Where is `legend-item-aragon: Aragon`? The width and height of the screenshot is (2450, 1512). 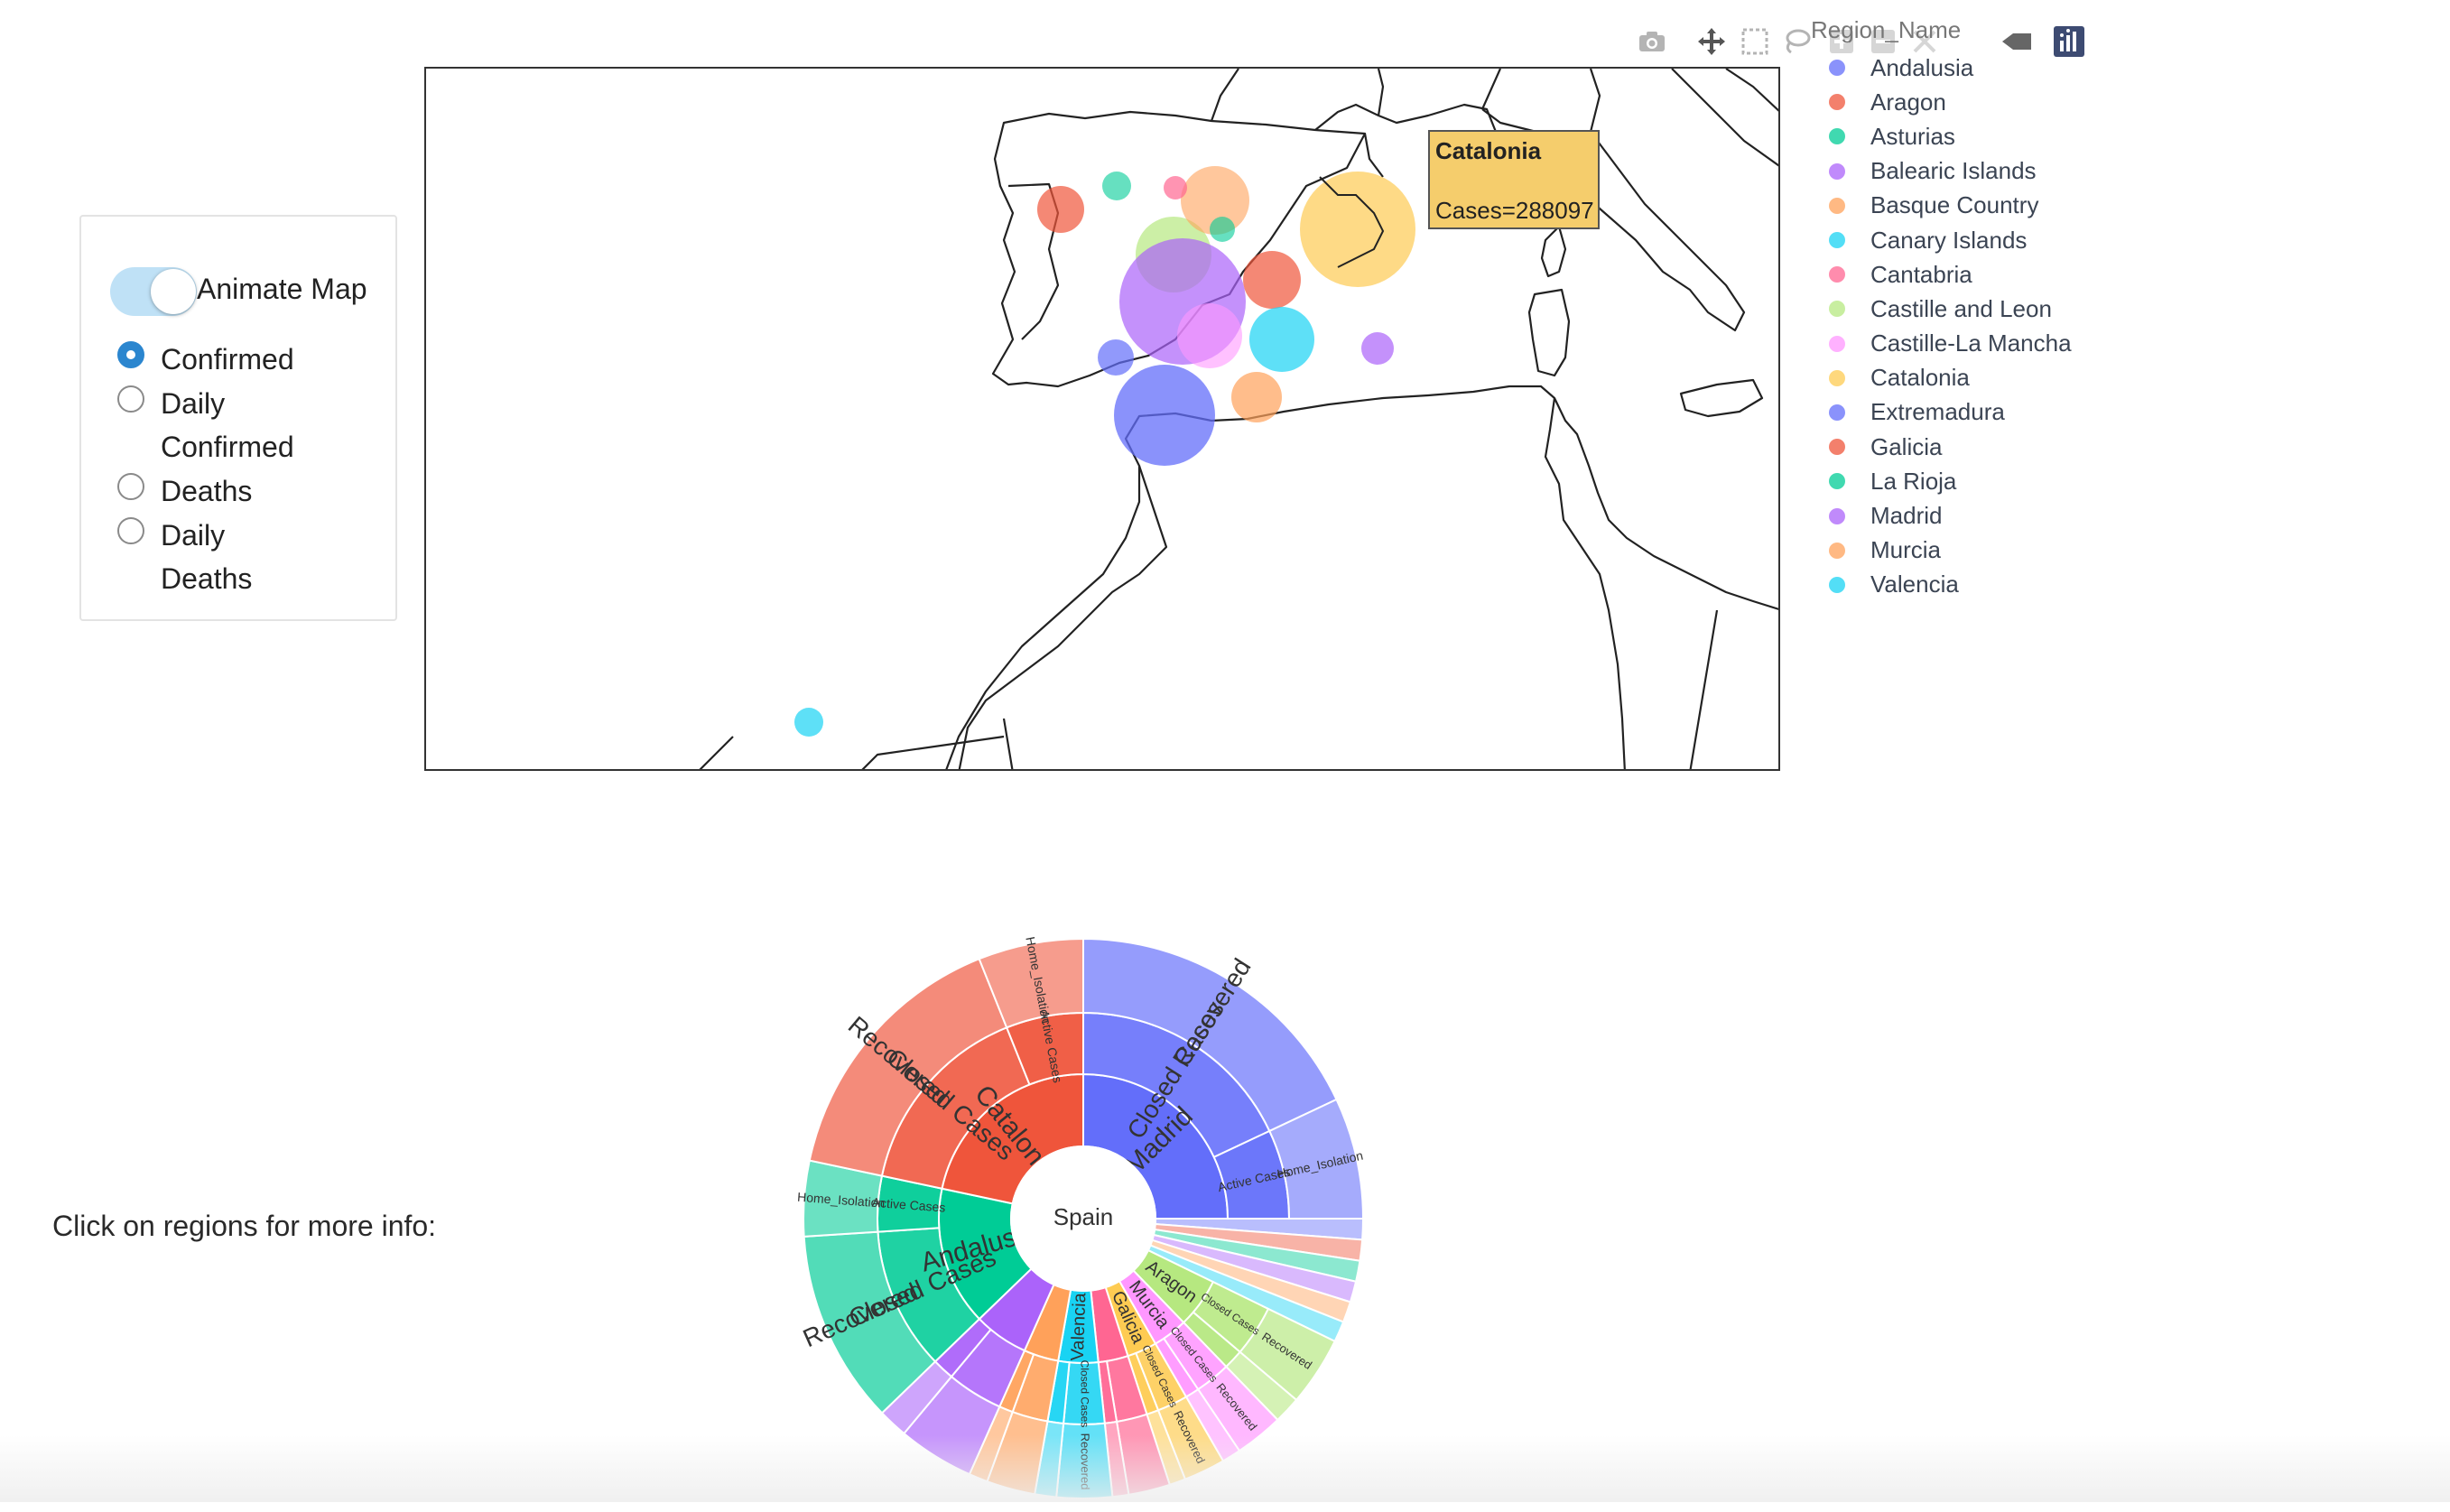 legend-item-aragon: Aragon is located at coordinates (1950, 102).